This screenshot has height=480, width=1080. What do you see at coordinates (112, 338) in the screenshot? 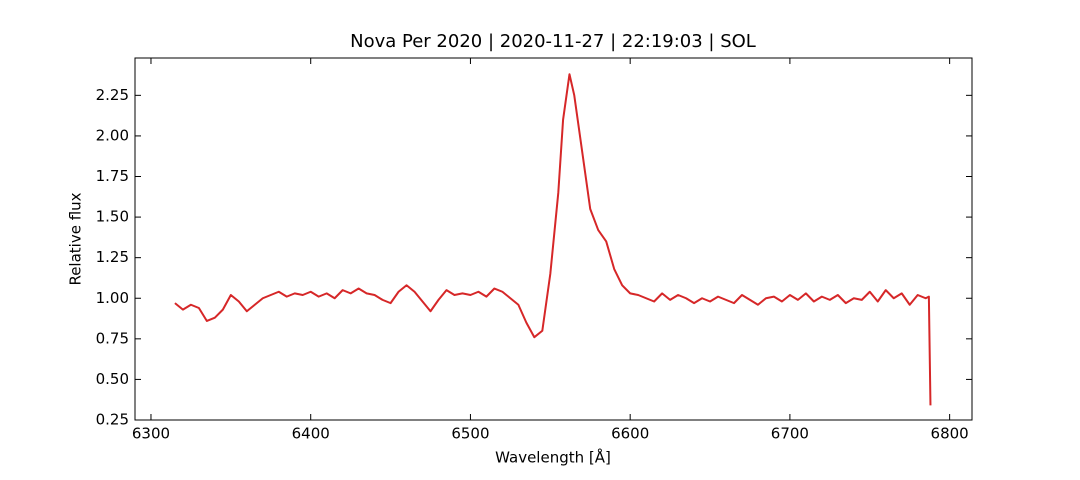
I see `y-tick-label: 0.75` at bounding box center [112, 338].